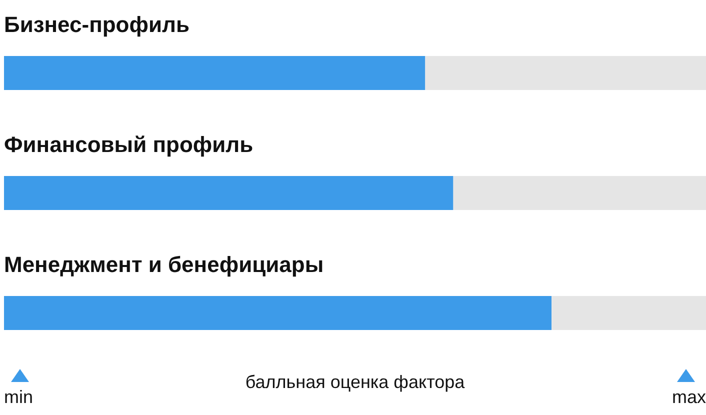  Describe the element at coordinates (97, 24) in the screenshot. I see `y-tick-label: Бизнес-профиль` at that location.